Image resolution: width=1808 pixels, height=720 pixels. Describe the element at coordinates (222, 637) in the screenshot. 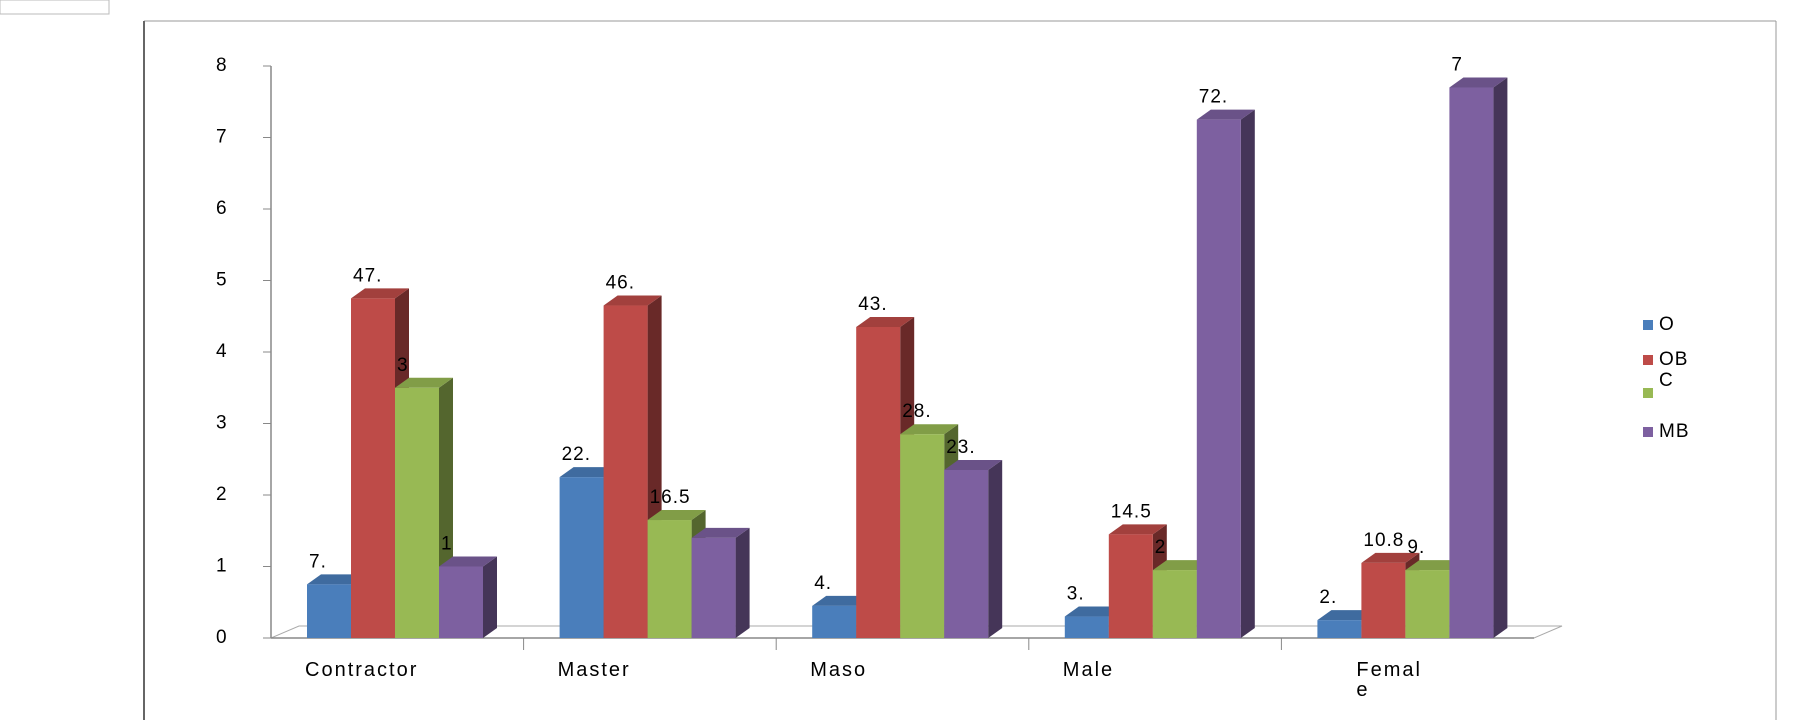

I see `y-tick-label: 0` at that location.